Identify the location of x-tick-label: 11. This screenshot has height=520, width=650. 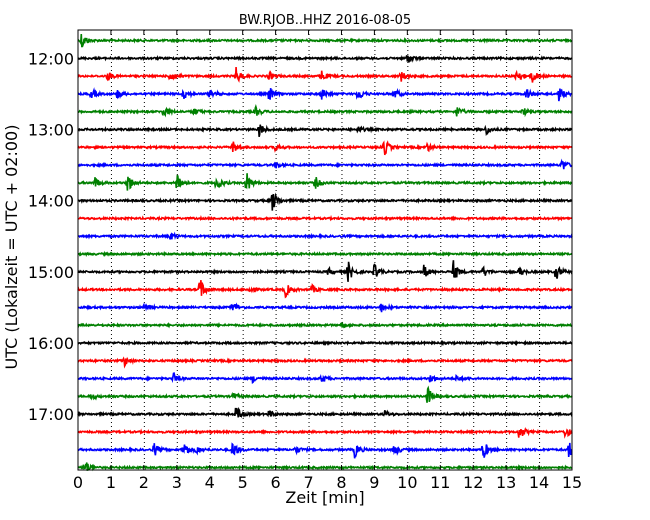
(440, 482).